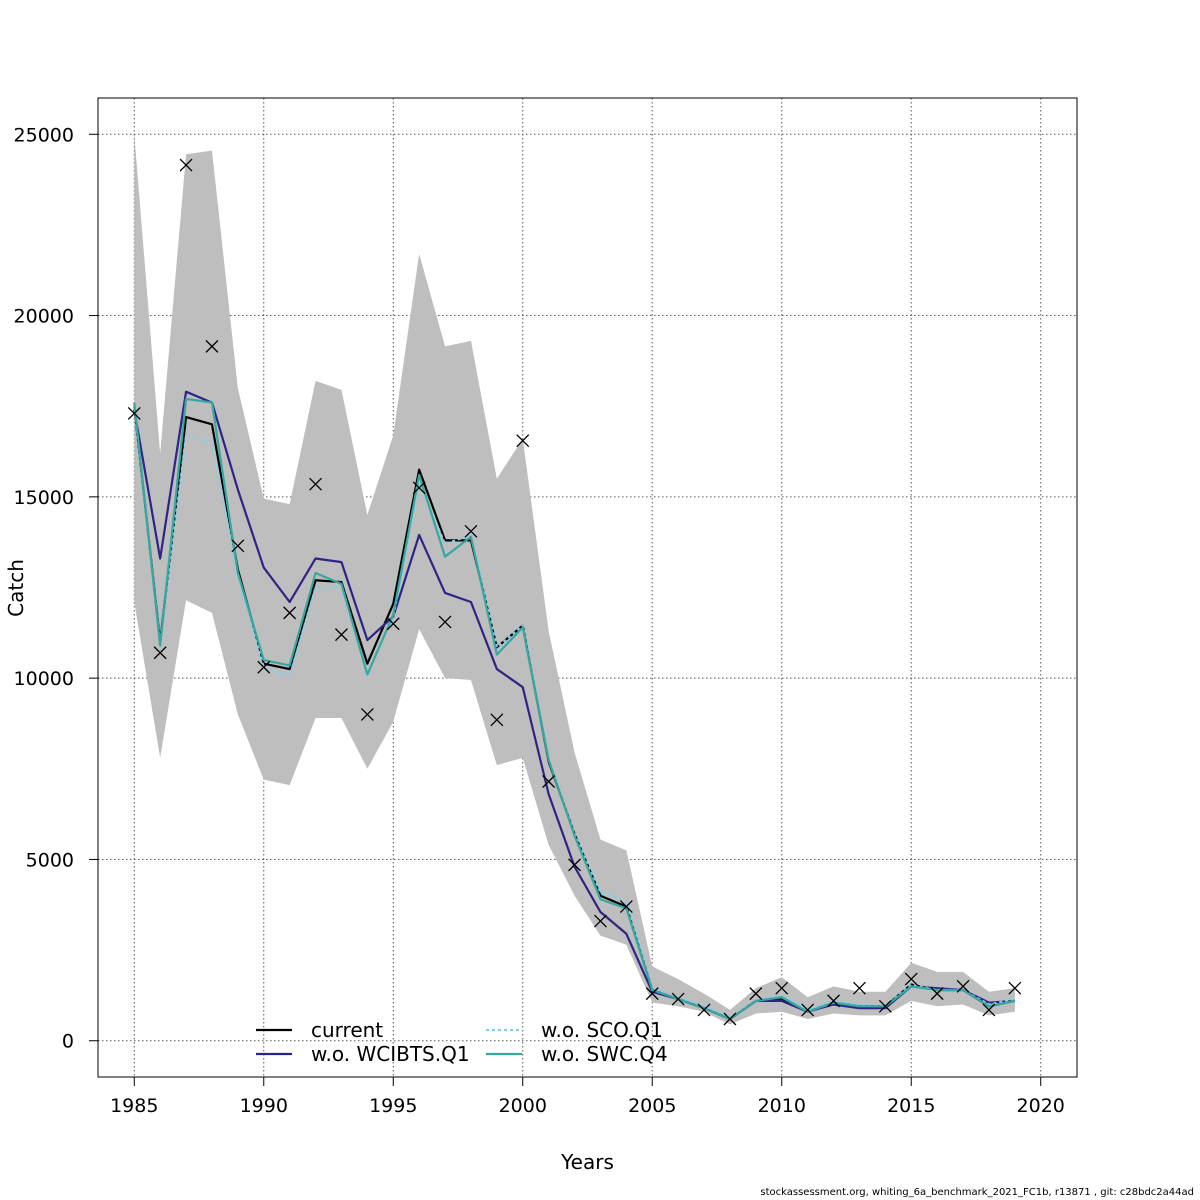  I want to click on x-tick-label-2010: 2010, so click(782, 1106).